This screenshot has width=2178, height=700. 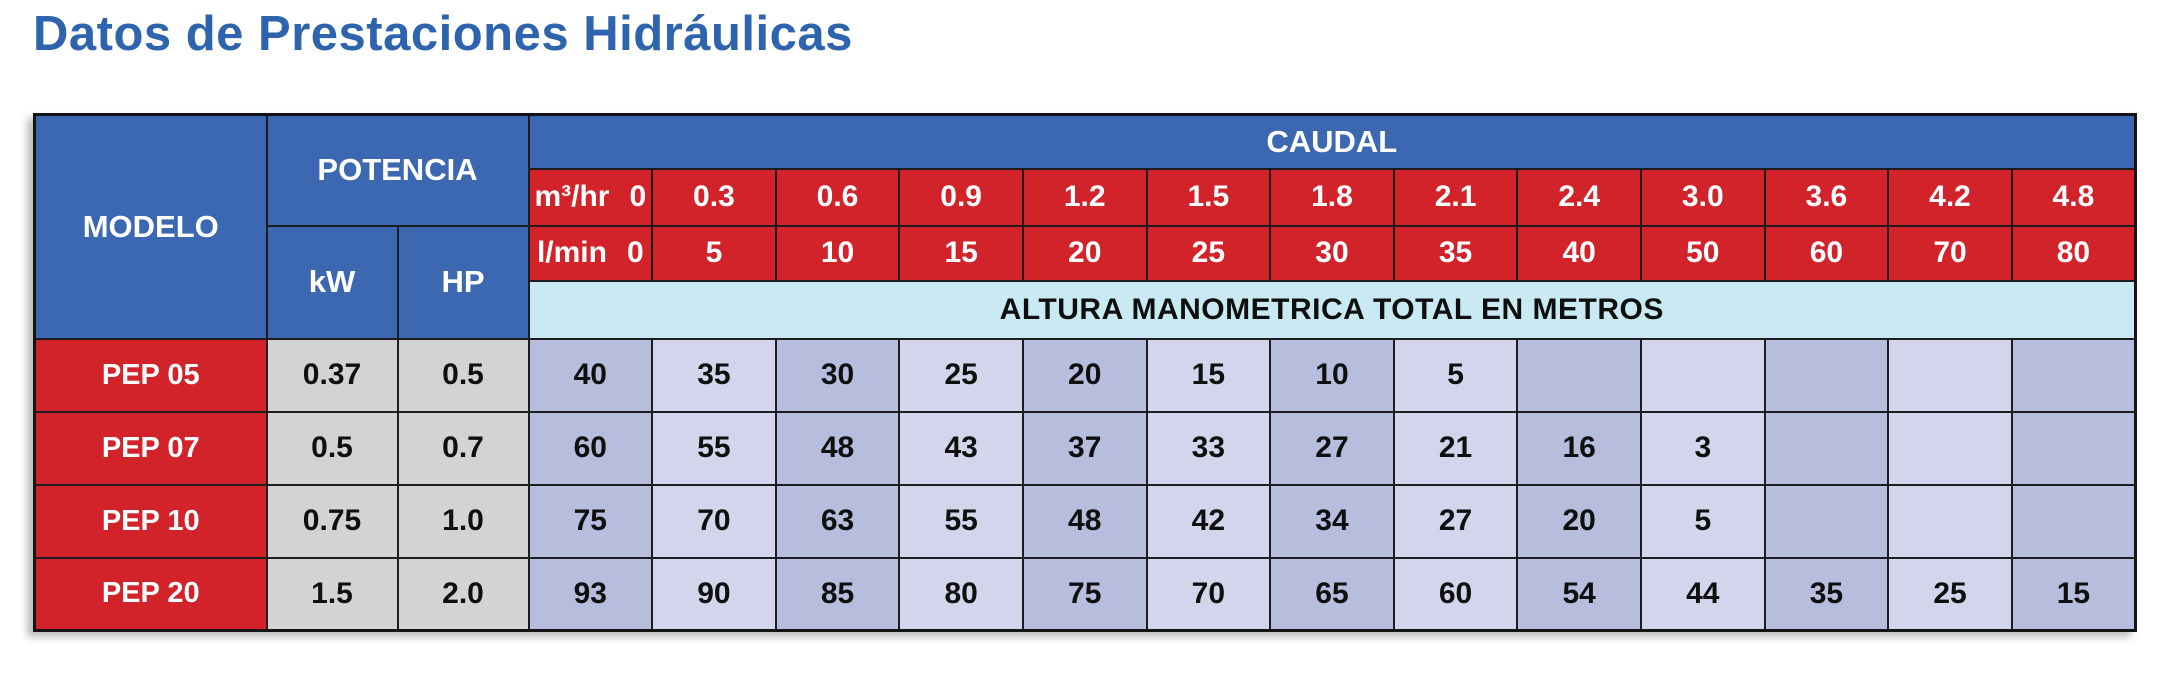 What do you see at coordinates (590, 594) in the screenshot?
I see `head-cell: 93` at bounding box center [590, 594].